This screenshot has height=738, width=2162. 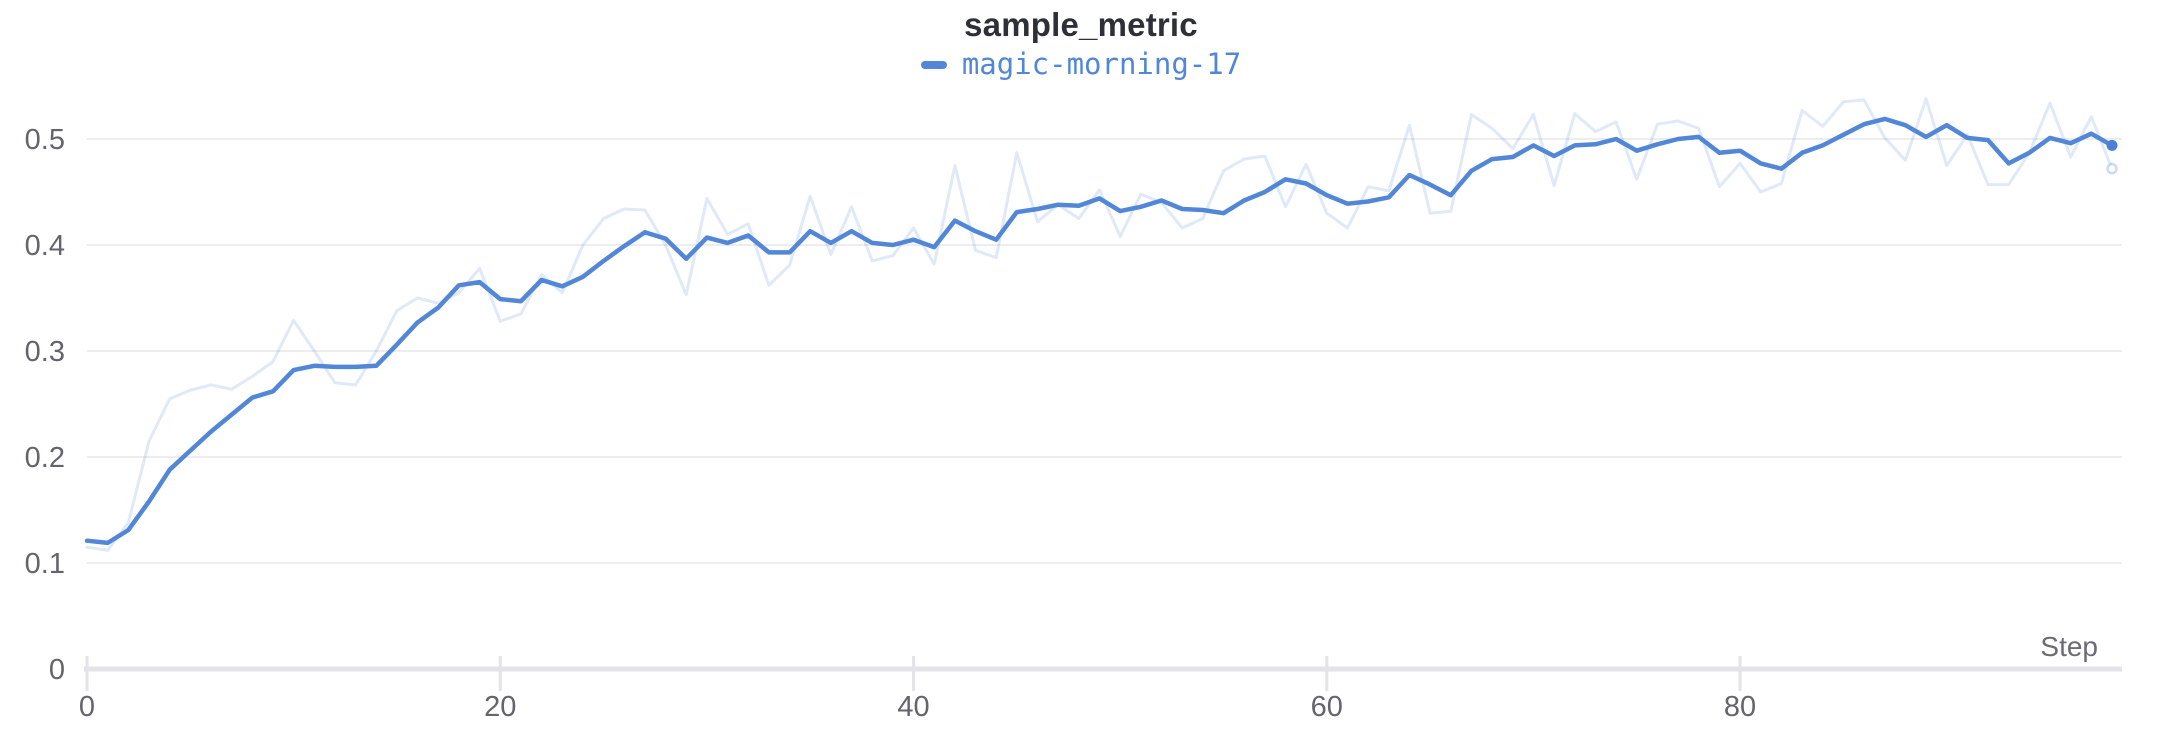 What do you see at coordinates (1081, 24) in the screenshot?
I see `page-title: sample_metric` at bounding box center [1081, 24].